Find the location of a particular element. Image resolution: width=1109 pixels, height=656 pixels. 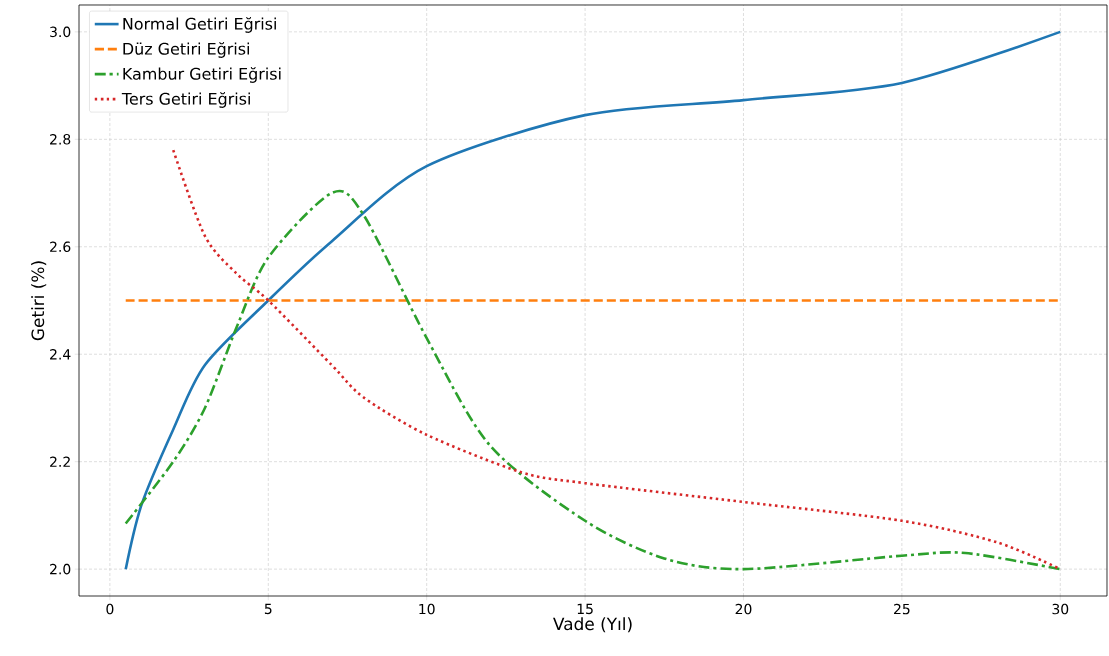

legend-label: Kambur Getiri Eğrisi is located at coordinates (202, 75).